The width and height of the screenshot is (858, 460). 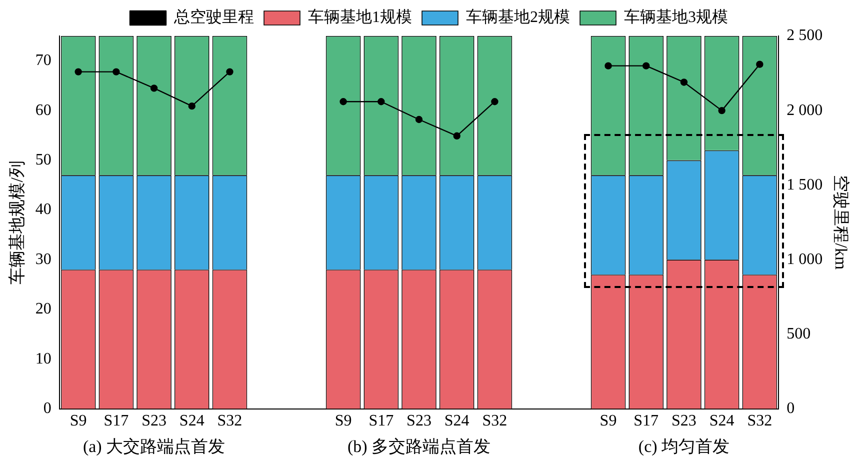 What do you see at coordinates (43, 259) in the screenshot?
I see `y-tick-label: 30` at bounding box center [43, 259].